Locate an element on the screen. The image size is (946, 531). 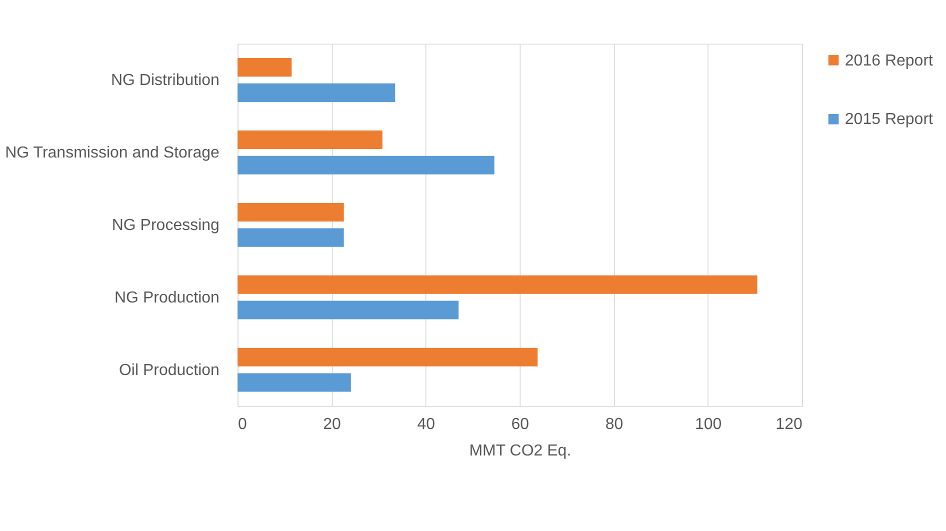
y-tick-label: NG Transmission and Storage is located at coordinates (112, 153).